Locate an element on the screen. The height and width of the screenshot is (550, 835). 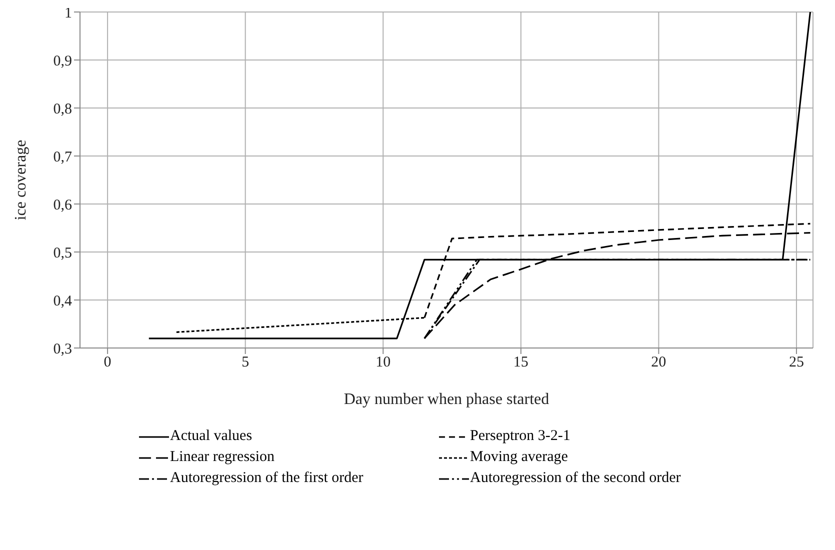
y-tick-label: 0,4 is located at coordinates (62, 301).